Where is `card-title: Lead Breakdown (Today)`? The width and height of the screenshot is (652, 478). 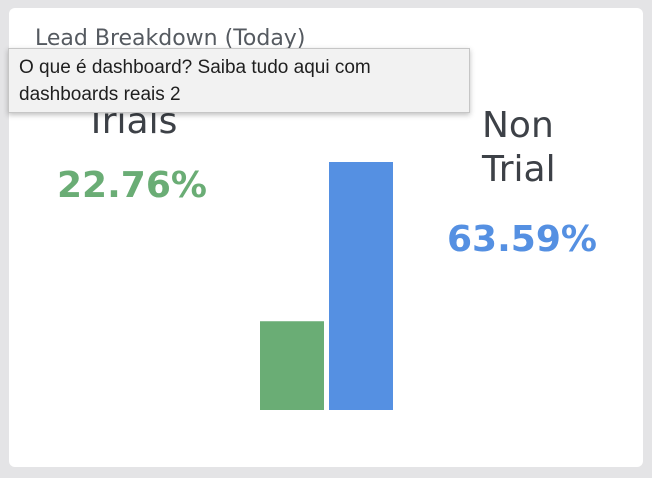 card-title: Lead Breakdown (Today) is located at coordinates (170, 38).